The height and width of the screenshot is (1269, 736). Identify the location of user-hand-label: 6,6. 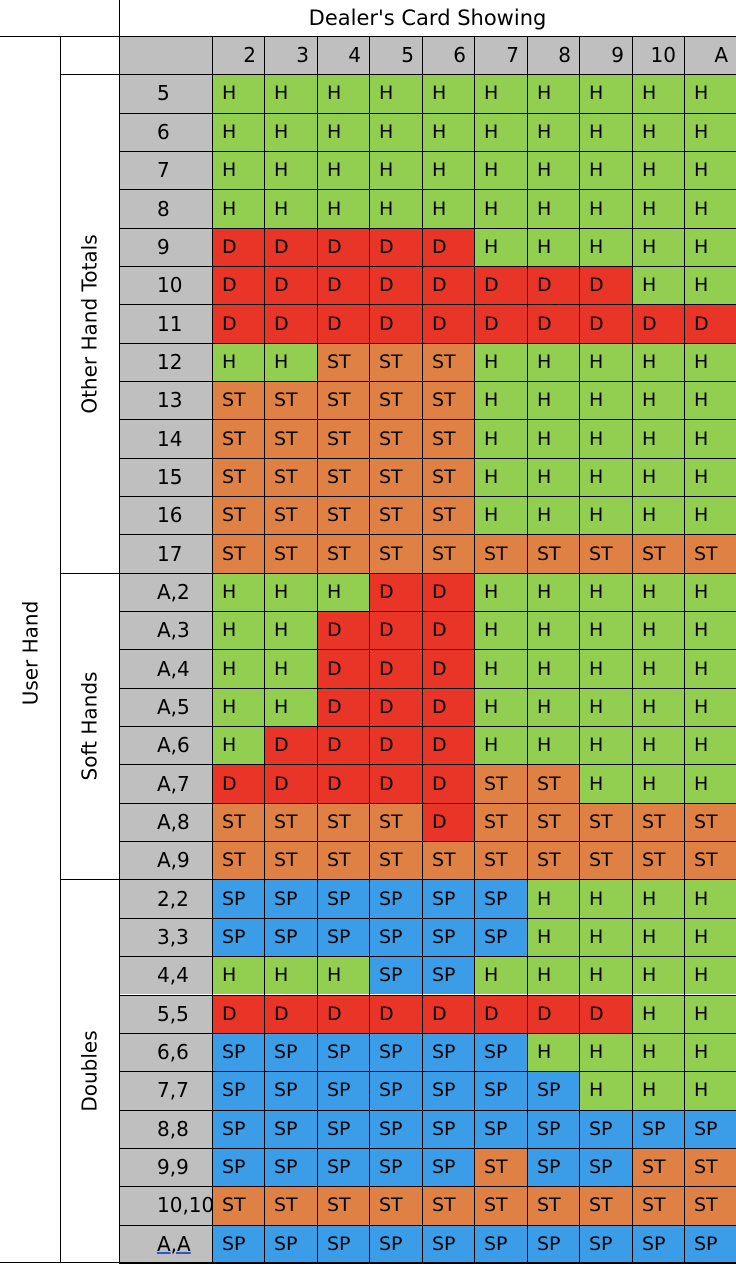
(165, 1052).